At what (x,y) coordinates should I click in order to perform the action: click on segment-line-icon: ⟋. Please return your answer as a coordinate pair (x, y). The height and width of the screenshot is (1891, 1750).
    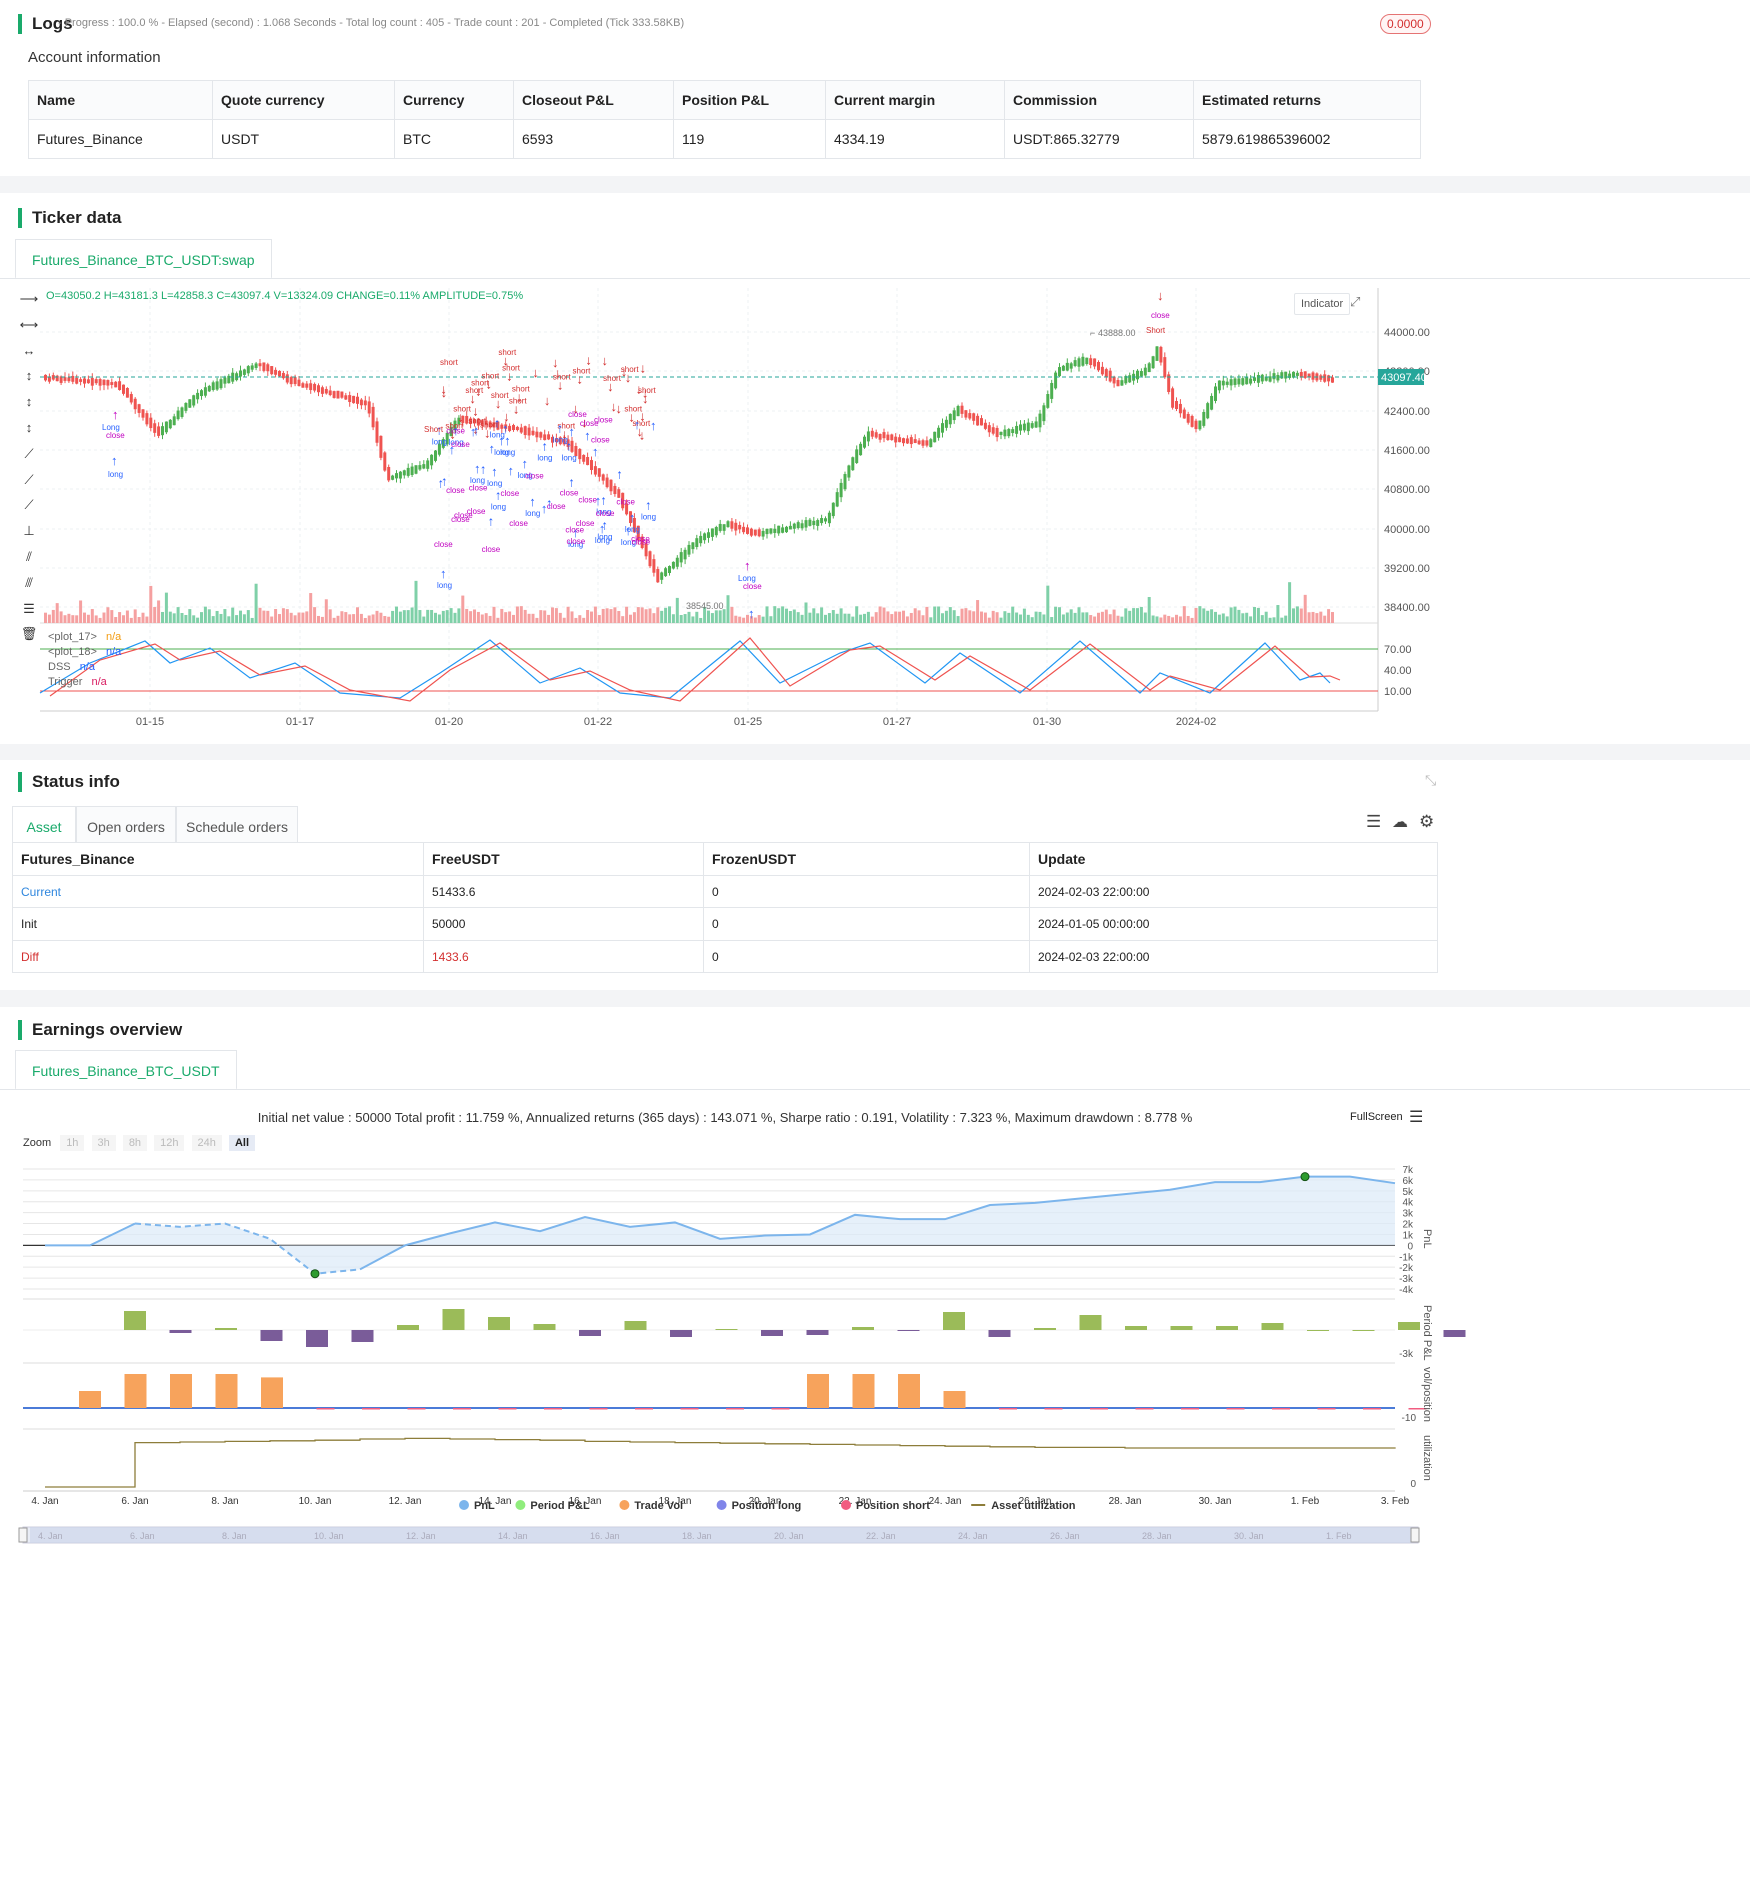
    Looking at the image, I should click on (29, 505).